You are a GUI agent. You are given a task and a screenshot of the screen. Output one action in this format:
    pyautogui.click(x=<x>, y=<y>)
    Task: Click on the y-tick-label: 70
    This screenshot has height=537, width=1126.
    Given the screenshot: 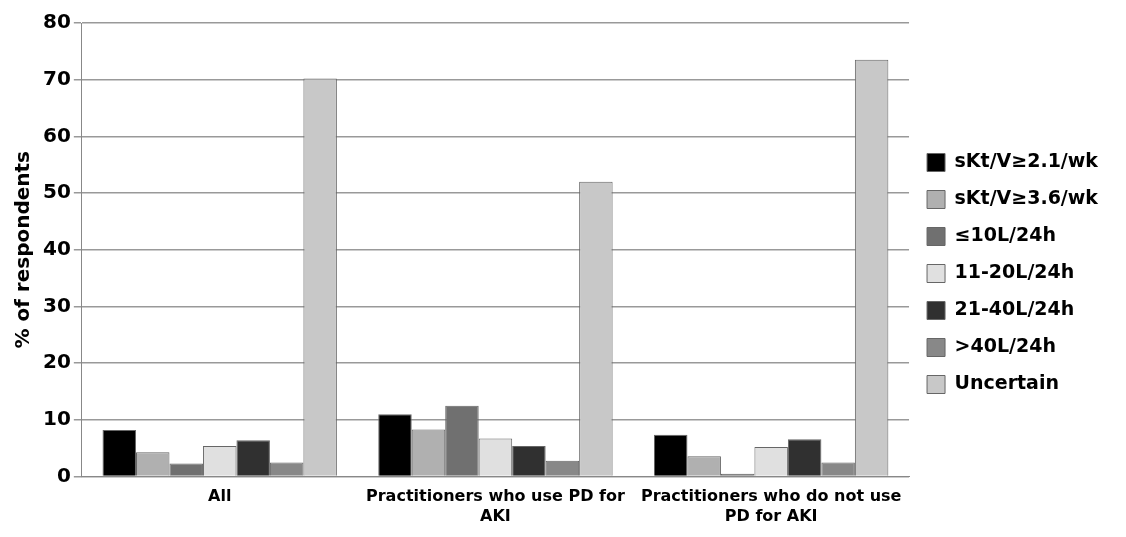 What is the action you would take?
    pyautogui.click(x=56, y=77)
    